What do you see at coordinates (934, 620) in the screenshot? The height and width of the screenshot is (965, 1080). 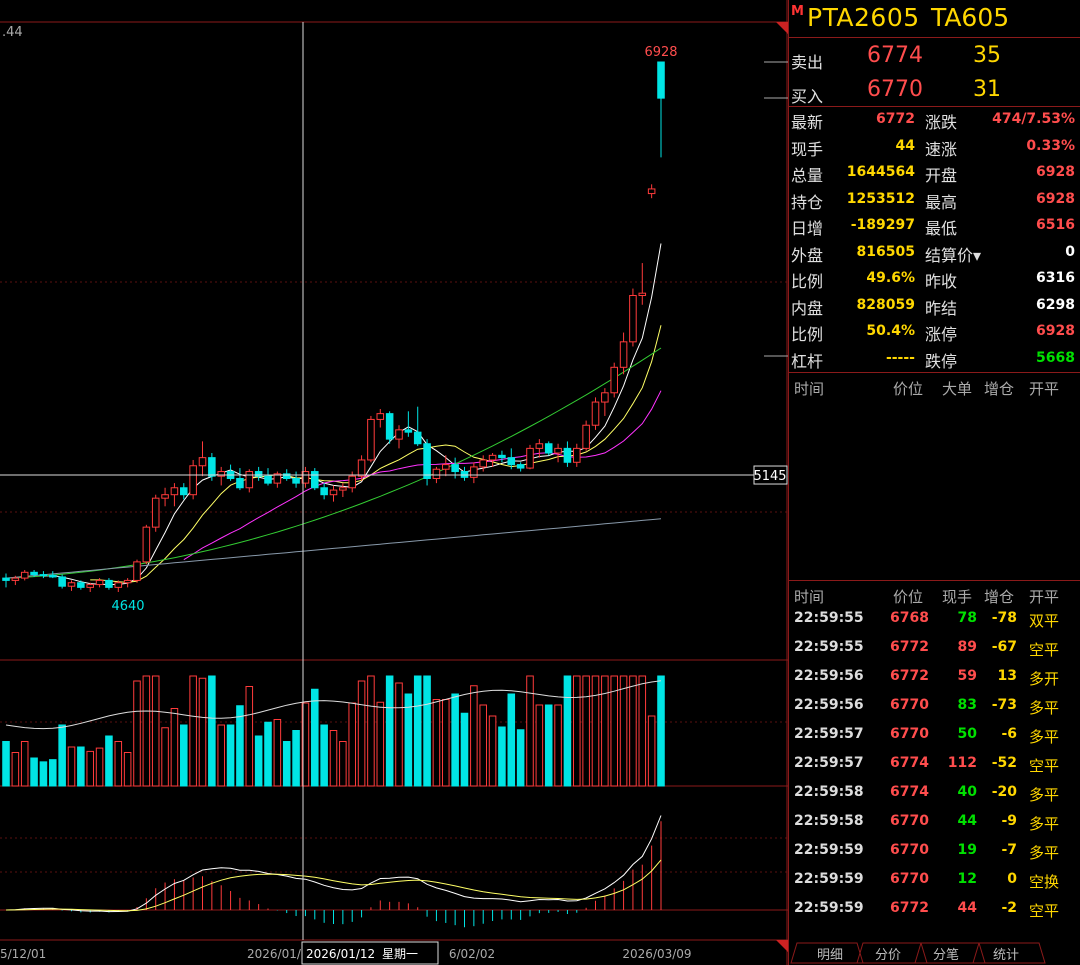 I see `tick-row: 22:59:55 6768 78 -78 双平` at bounding box center [934, 620].